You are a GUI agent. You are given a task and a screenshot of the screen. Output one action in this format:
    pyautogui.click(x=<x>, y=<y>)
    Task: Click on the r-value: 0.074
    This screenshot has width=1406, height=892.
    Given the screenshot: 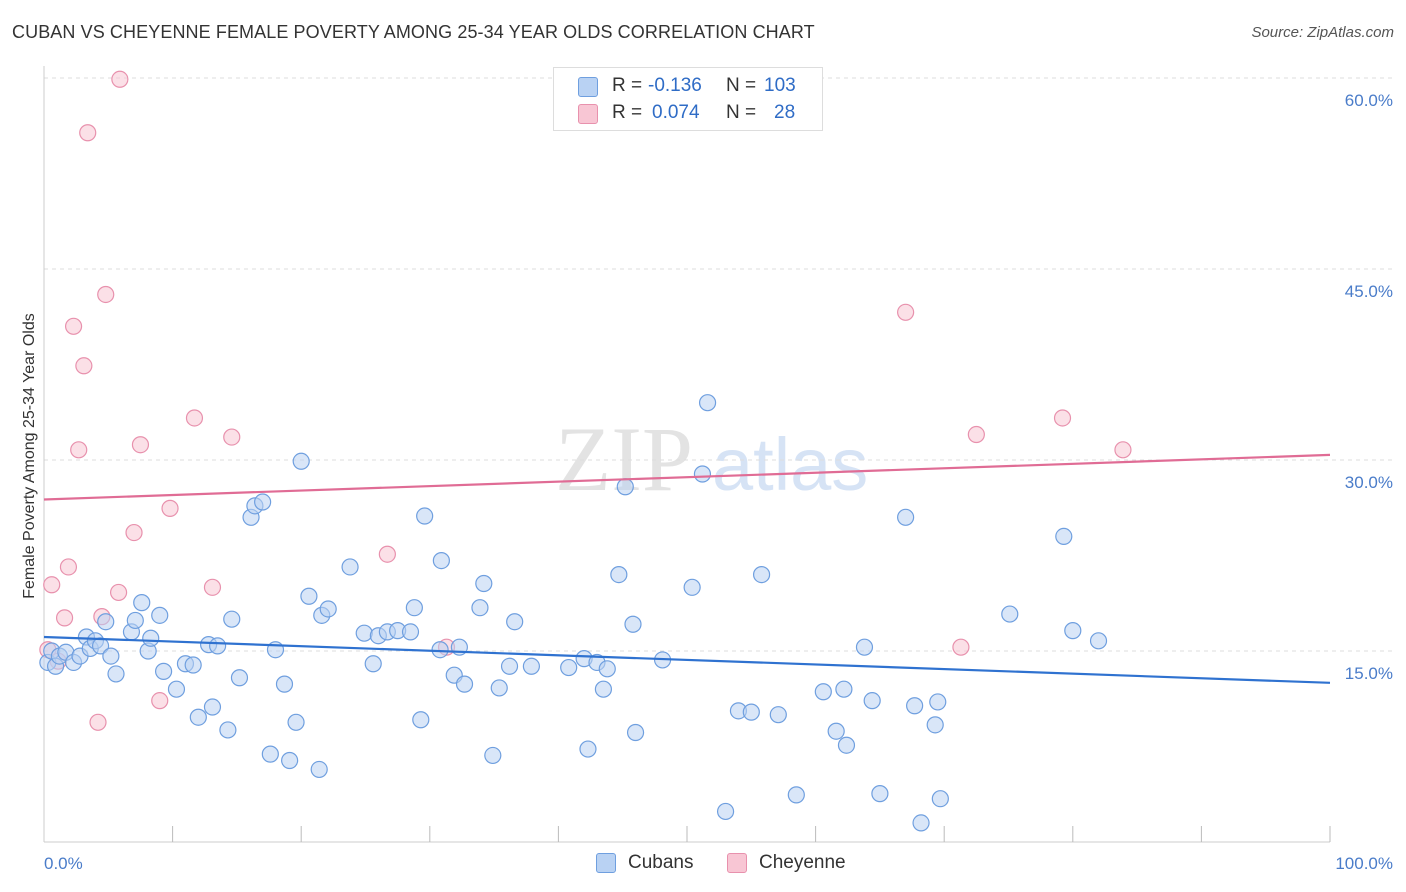 What is the action you would take?
    pyautogui.click(x=676, y=112)
    